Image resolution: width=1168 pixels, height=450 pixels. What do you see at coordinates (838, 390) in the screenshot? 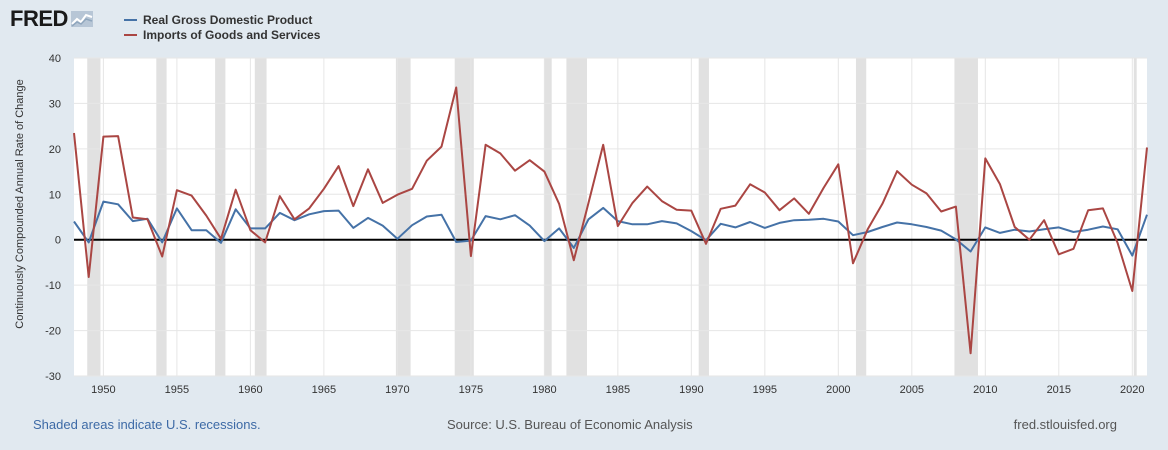
I see `x-tick-label: 2000` at bounding box center [838, 390].